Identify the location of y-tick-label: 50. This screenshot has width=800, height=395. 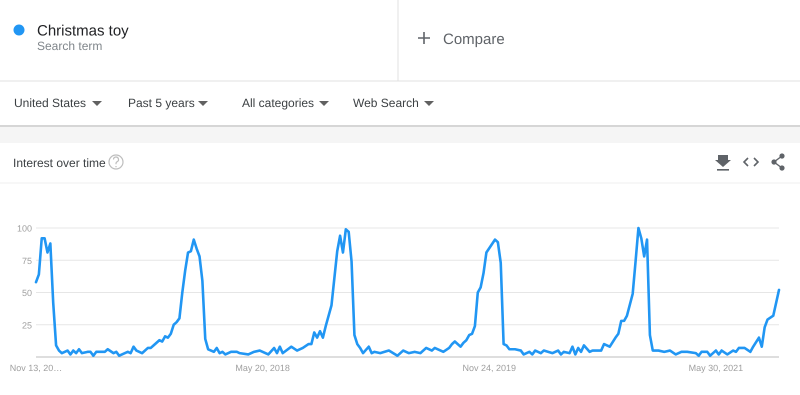
(27, 293).